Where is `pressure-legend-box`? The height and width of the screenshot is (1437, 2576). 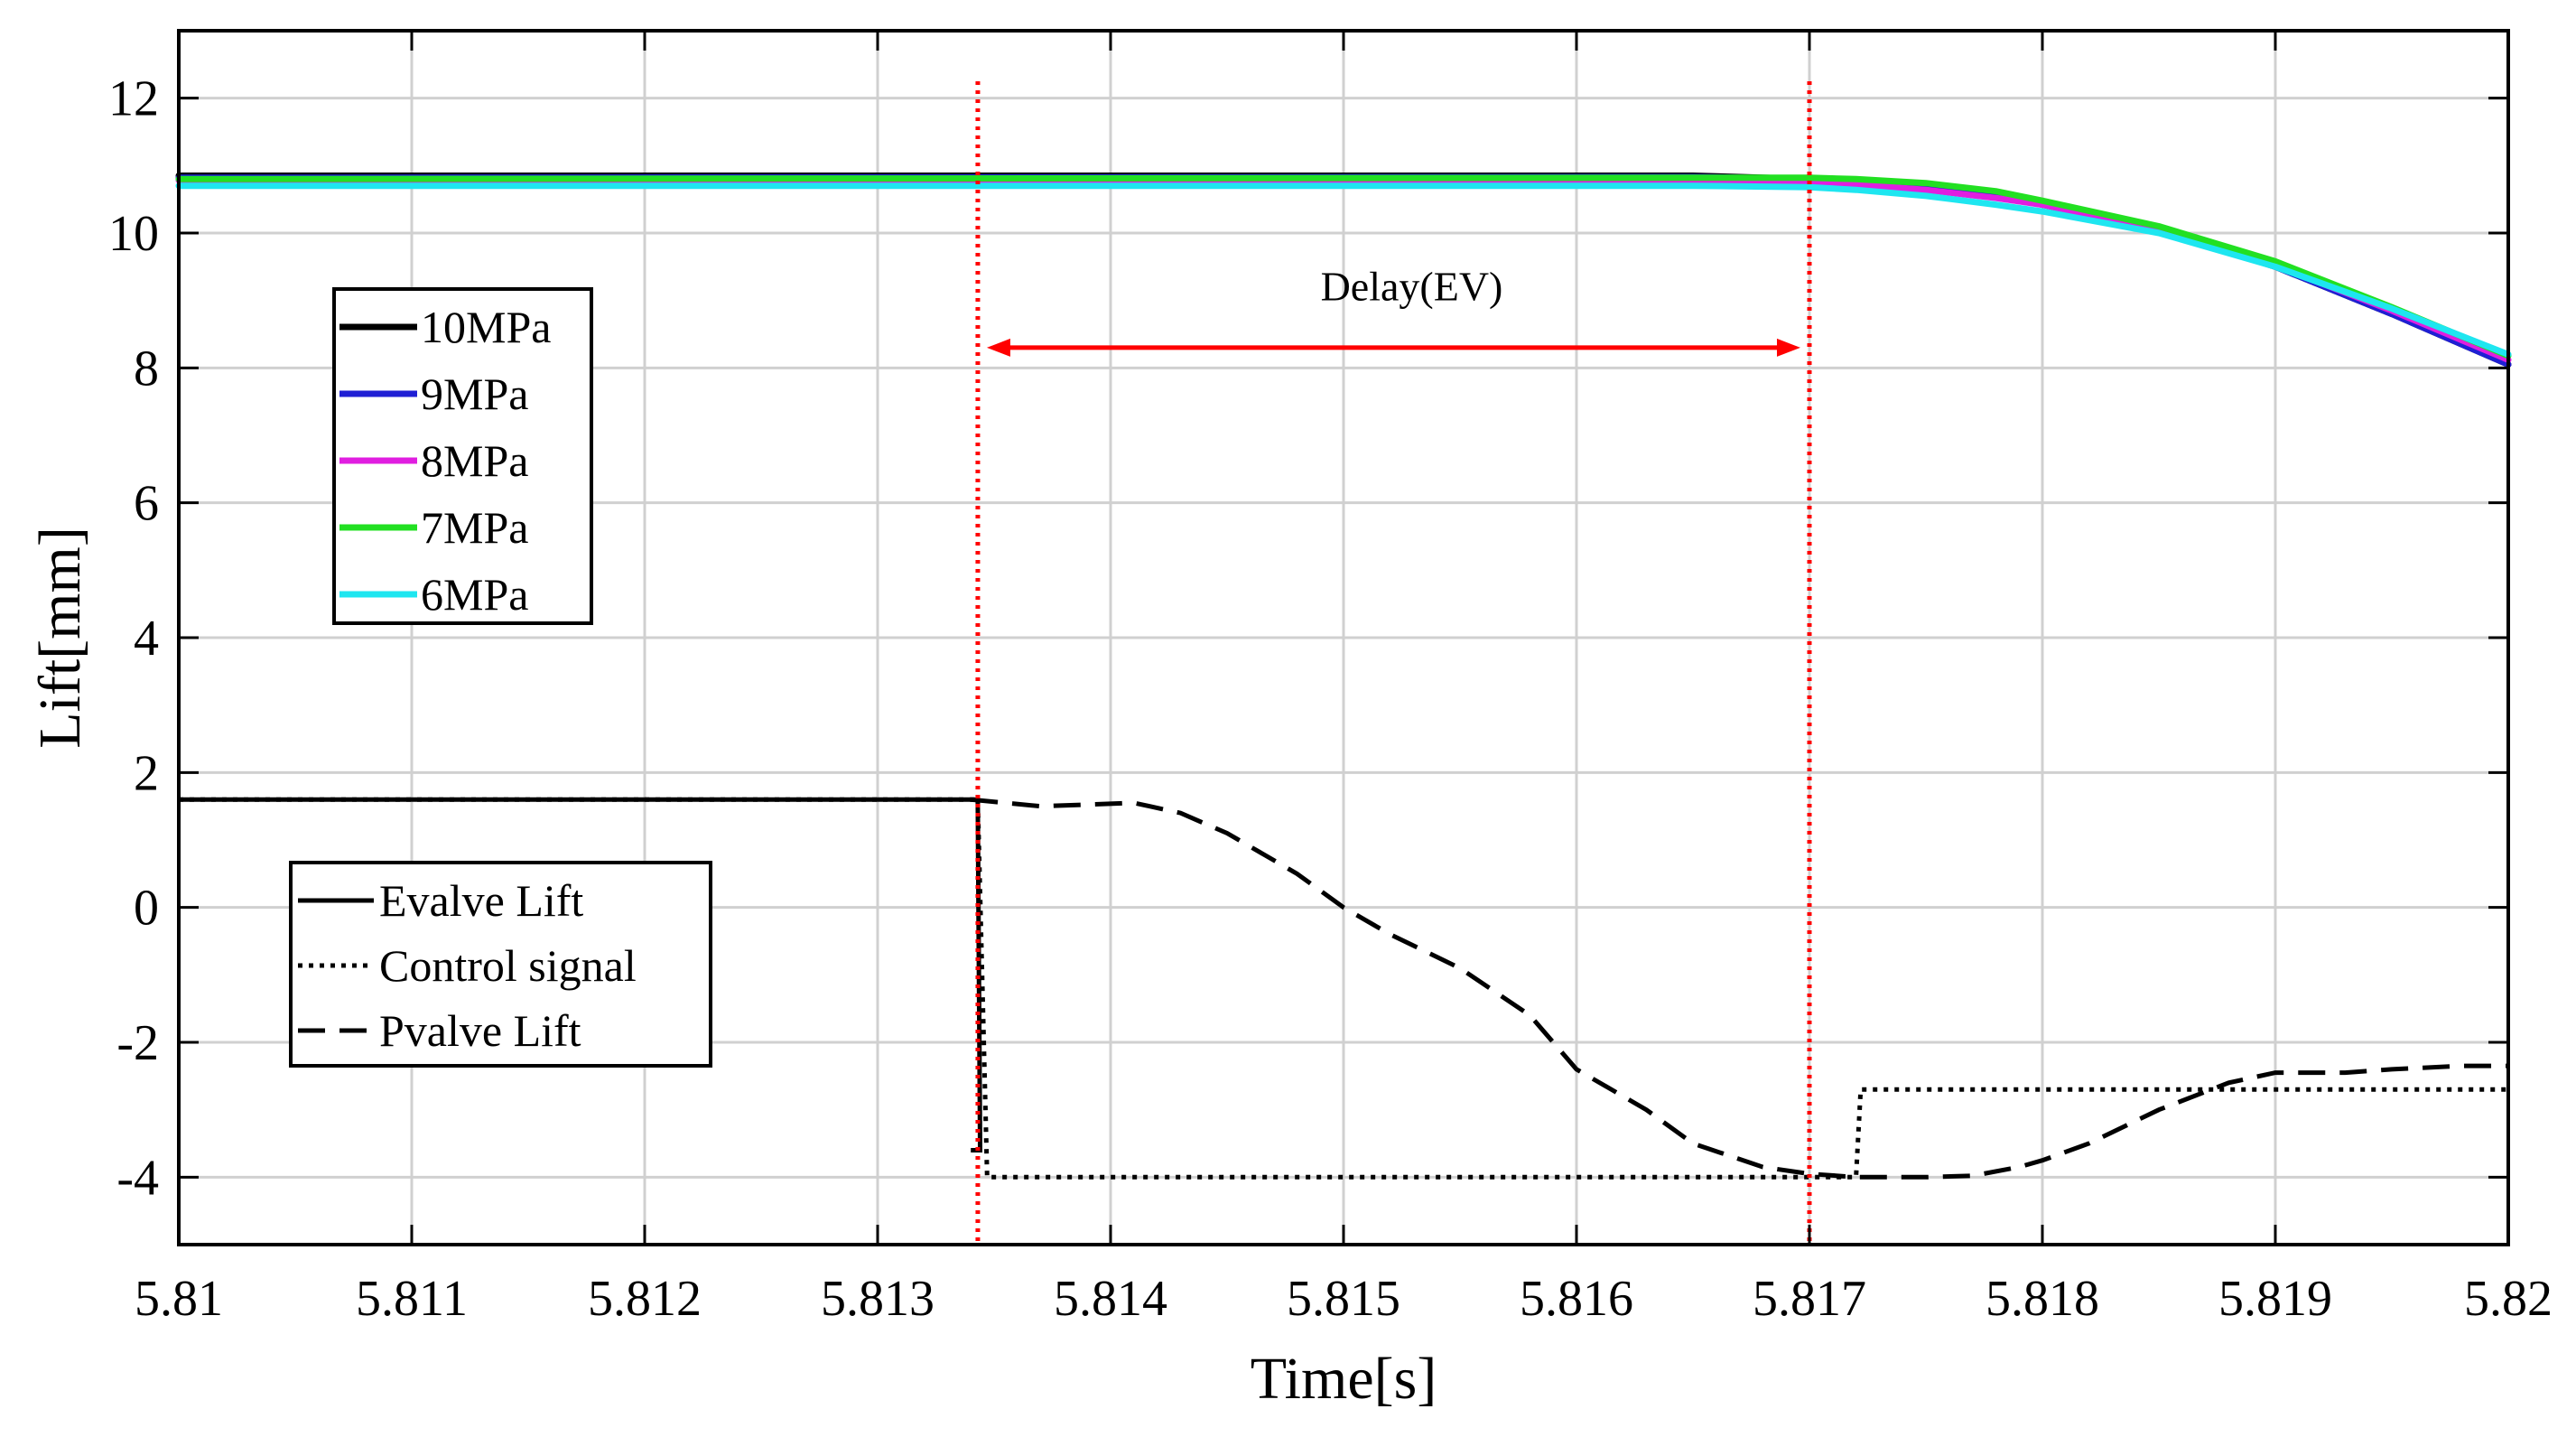
pressure-legend-box is located at coordinates (462, 456).